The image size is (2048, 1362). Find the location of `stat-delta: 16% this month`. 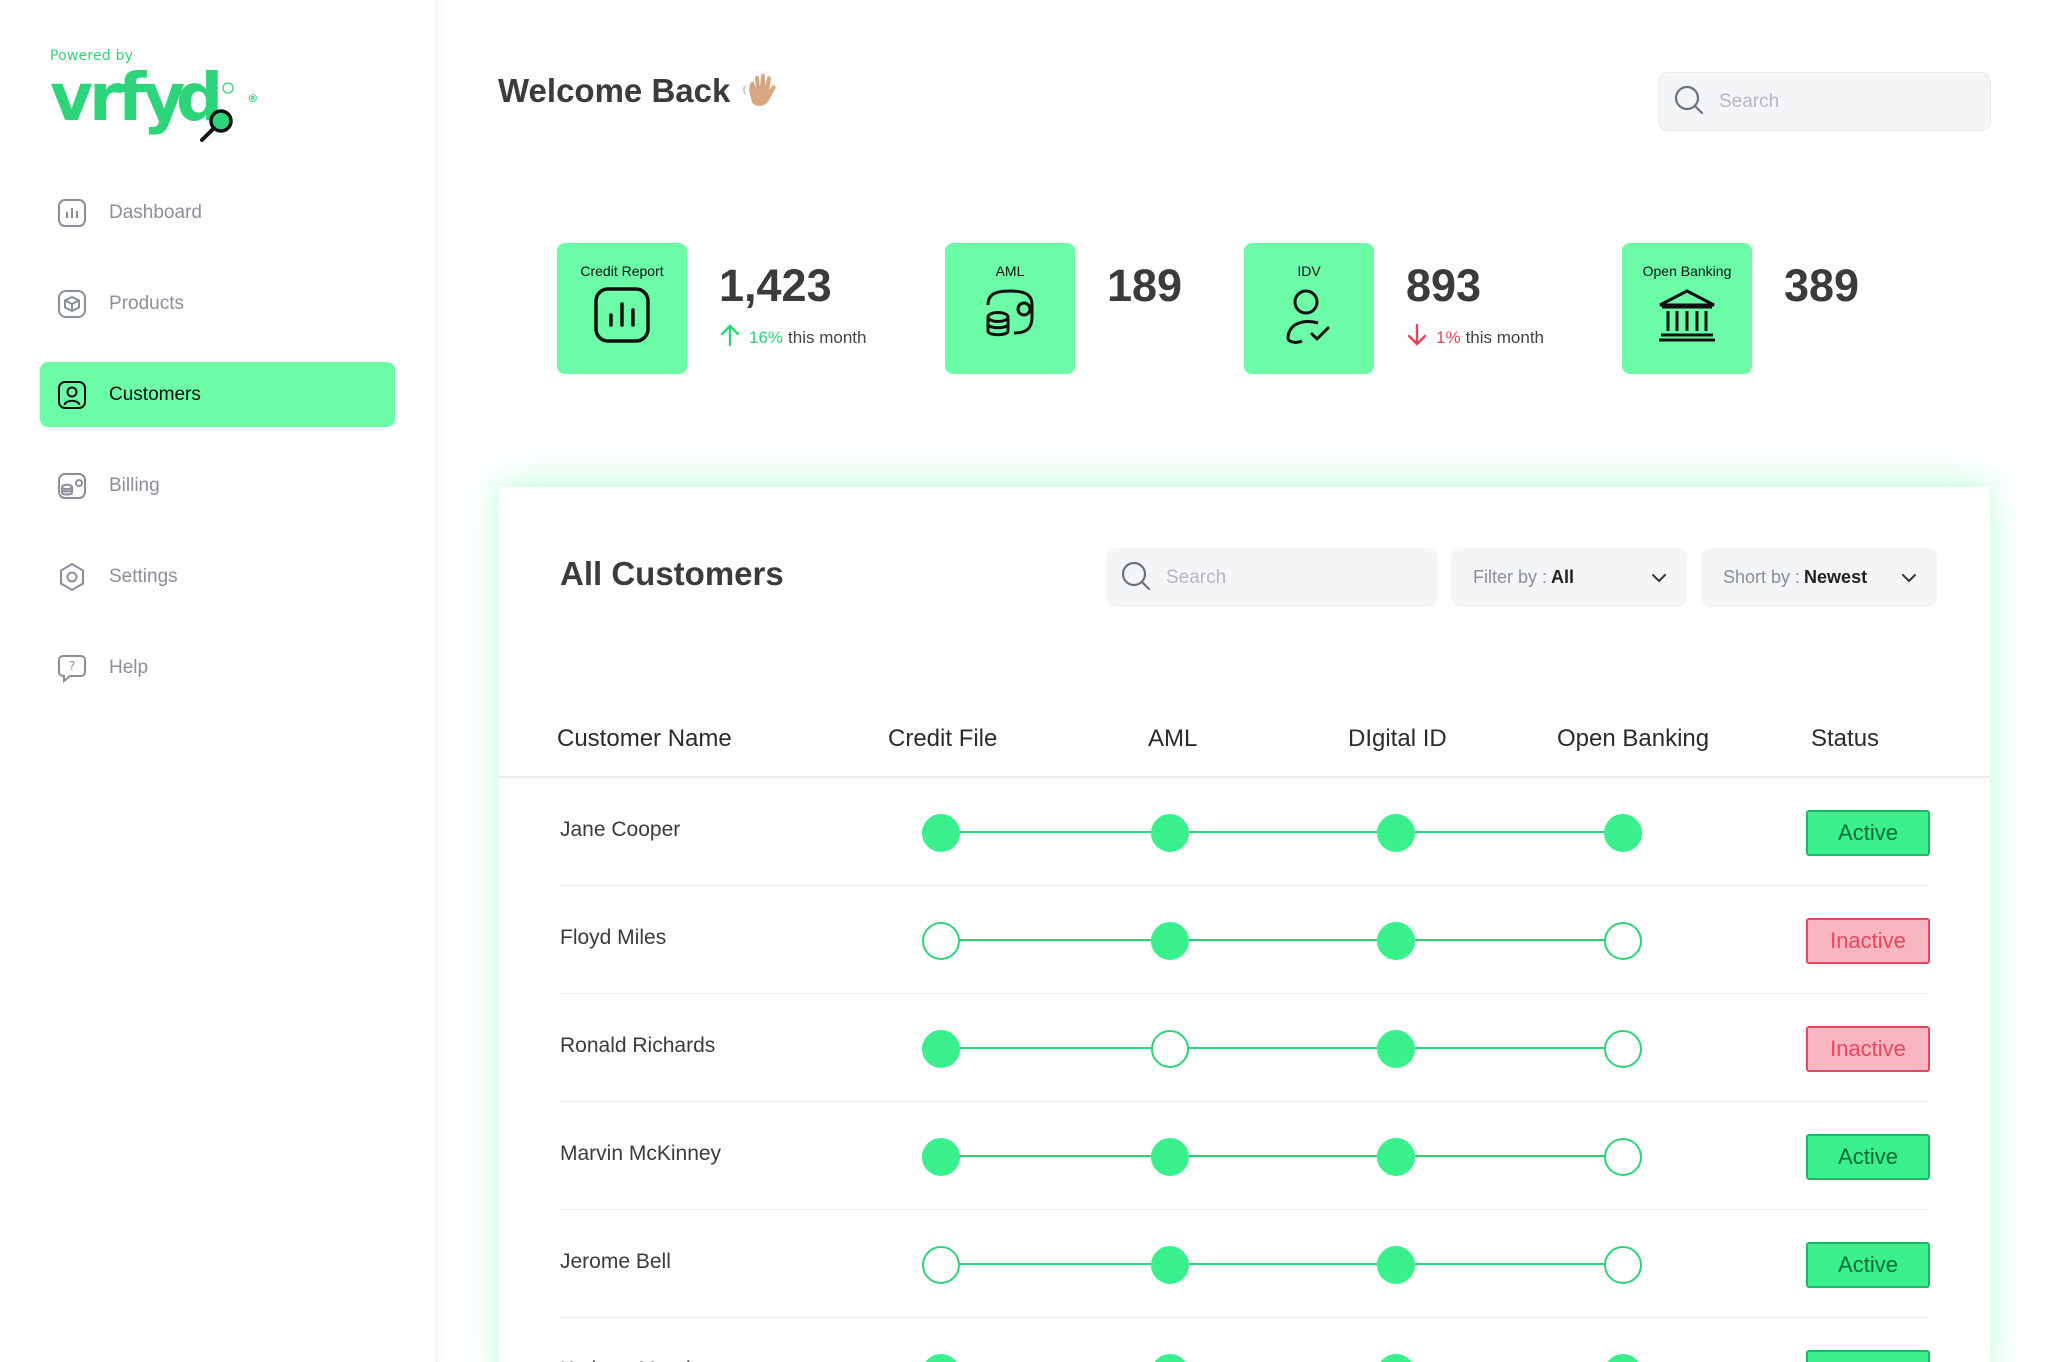

stat-delta: 16% this month is located at coordinates (792, 337).